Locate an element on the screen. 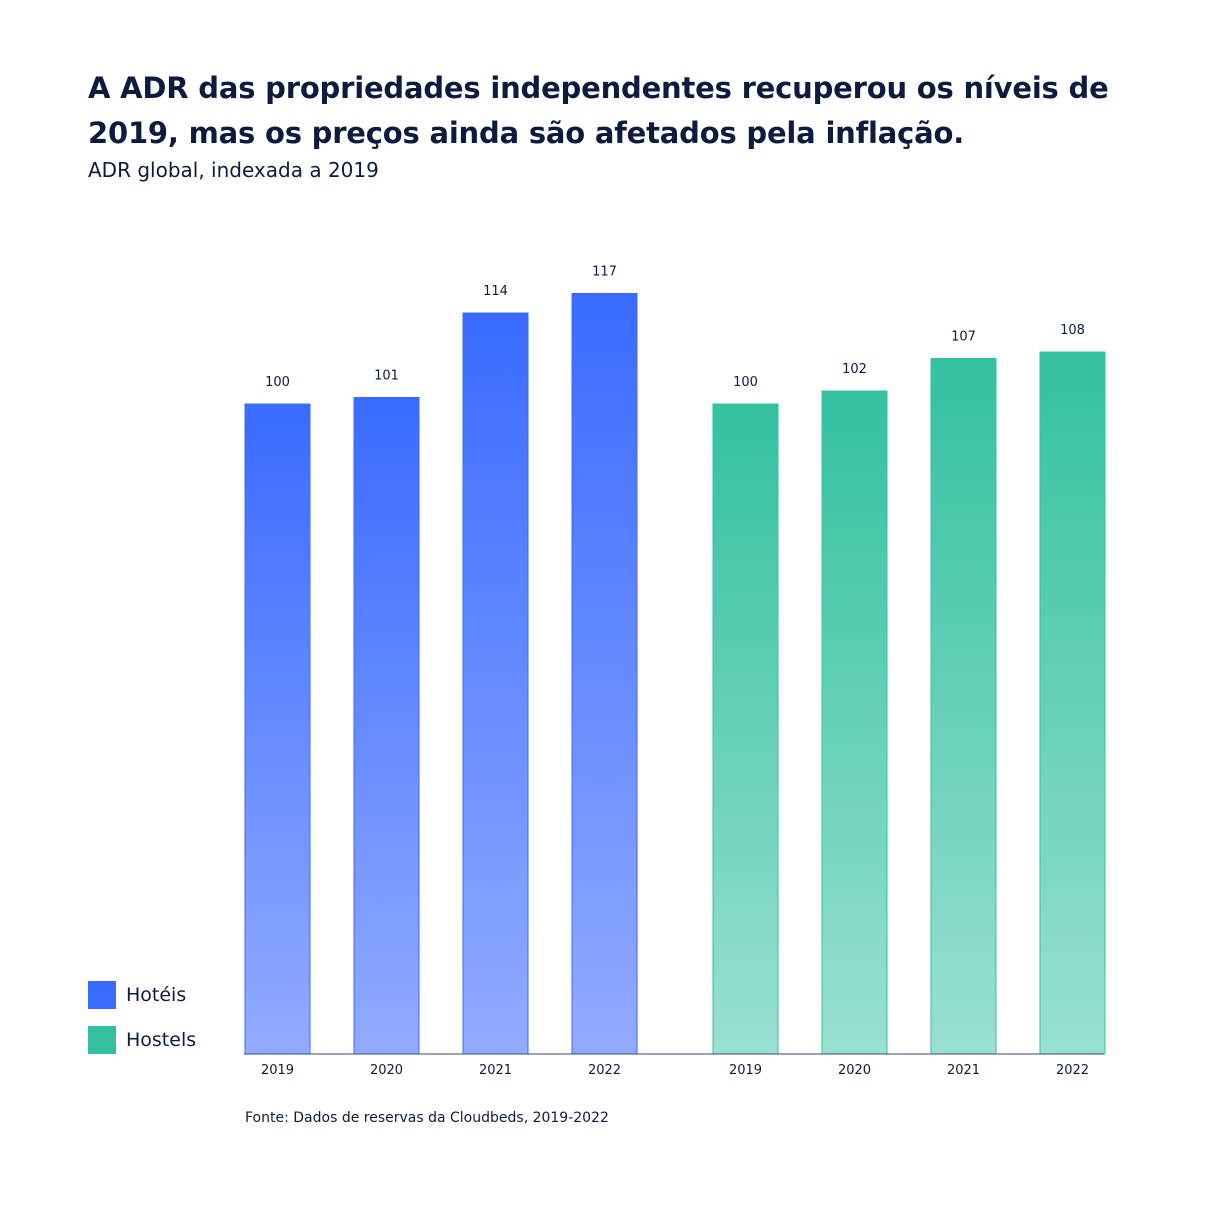 The width and height of the screenshot is (1228, 1206). value-label-hoteis-2019: 100 is located at coordinates (277, 382).